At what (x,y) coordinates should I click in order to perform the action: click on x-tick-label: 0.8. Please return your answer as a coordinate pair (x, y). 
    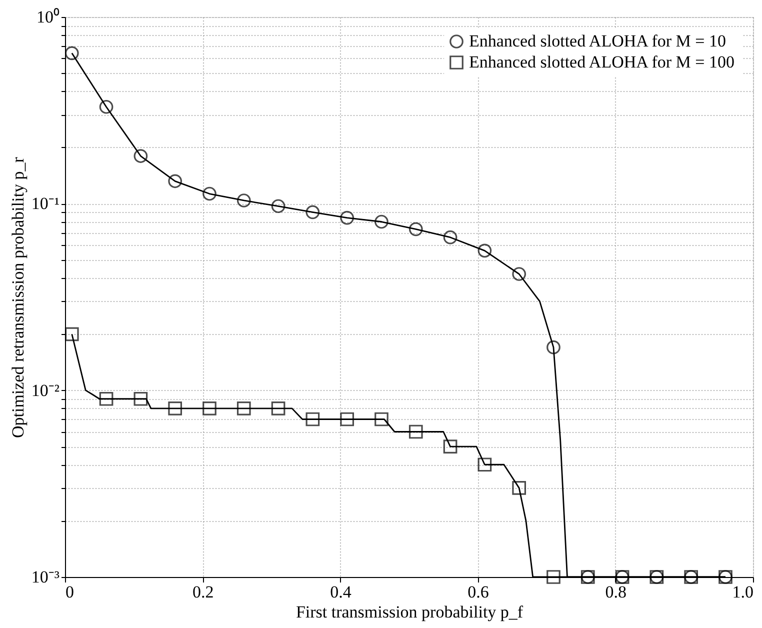
    Looking at the image, I should click on (616, 592).